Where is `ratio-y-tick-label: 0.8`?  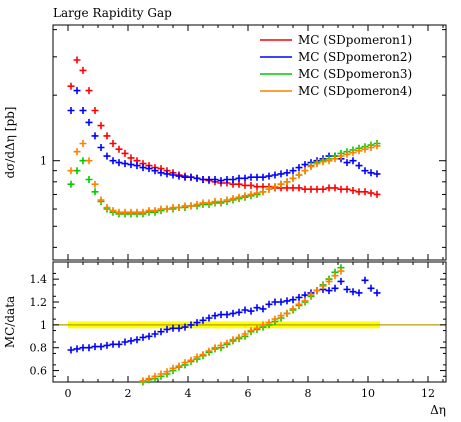 ratio-y-tick-label: 0.8 is located at coordinates (39, 348).